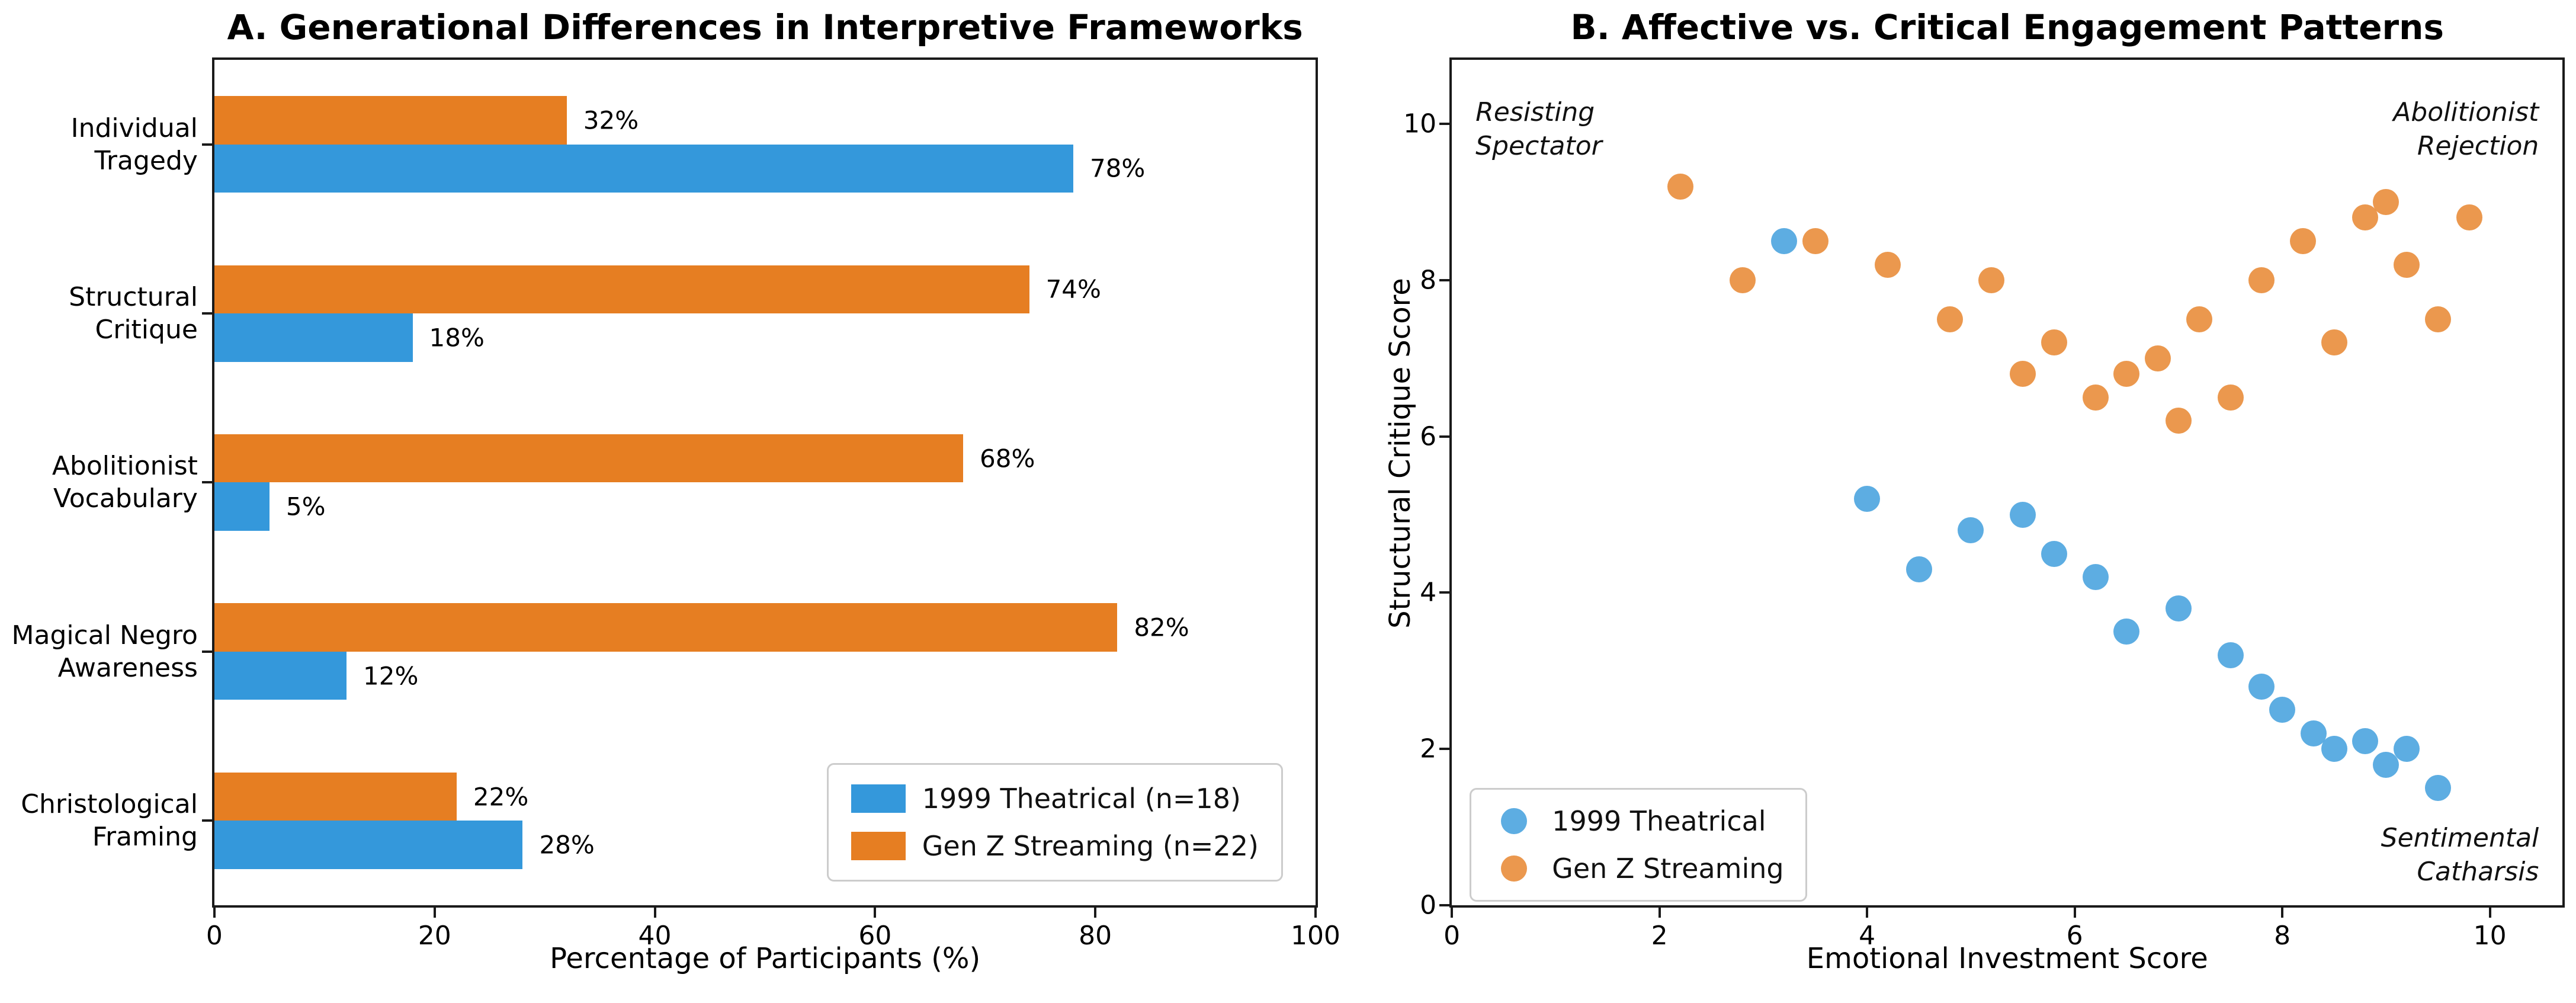 This screenshot has height=1003, width=2576. Describe the element at coordinates (1428, 592) in the screenshot. I see `y-tick-label: 4` at that location.